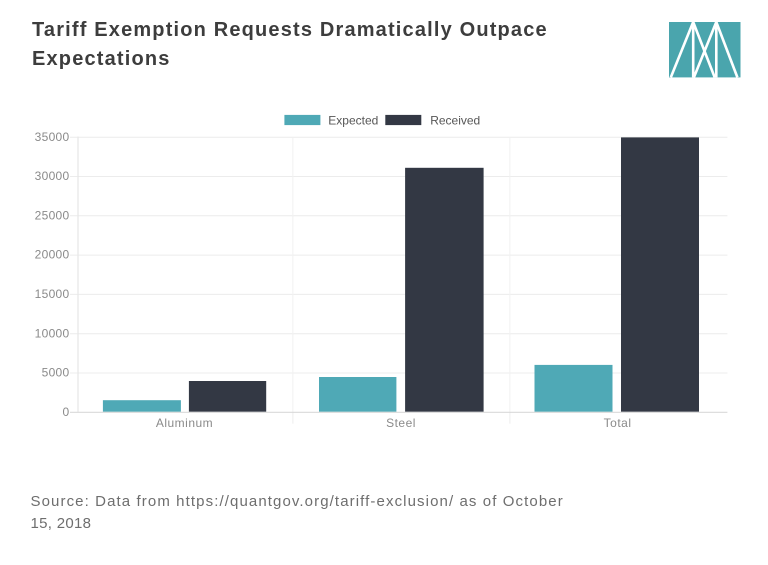 Image resolution: width=768 pixels, height=565 pixels. Describe the element at coordinates (184, 423) in the screenshot. I see `svg-text: Aluminum` at that location.